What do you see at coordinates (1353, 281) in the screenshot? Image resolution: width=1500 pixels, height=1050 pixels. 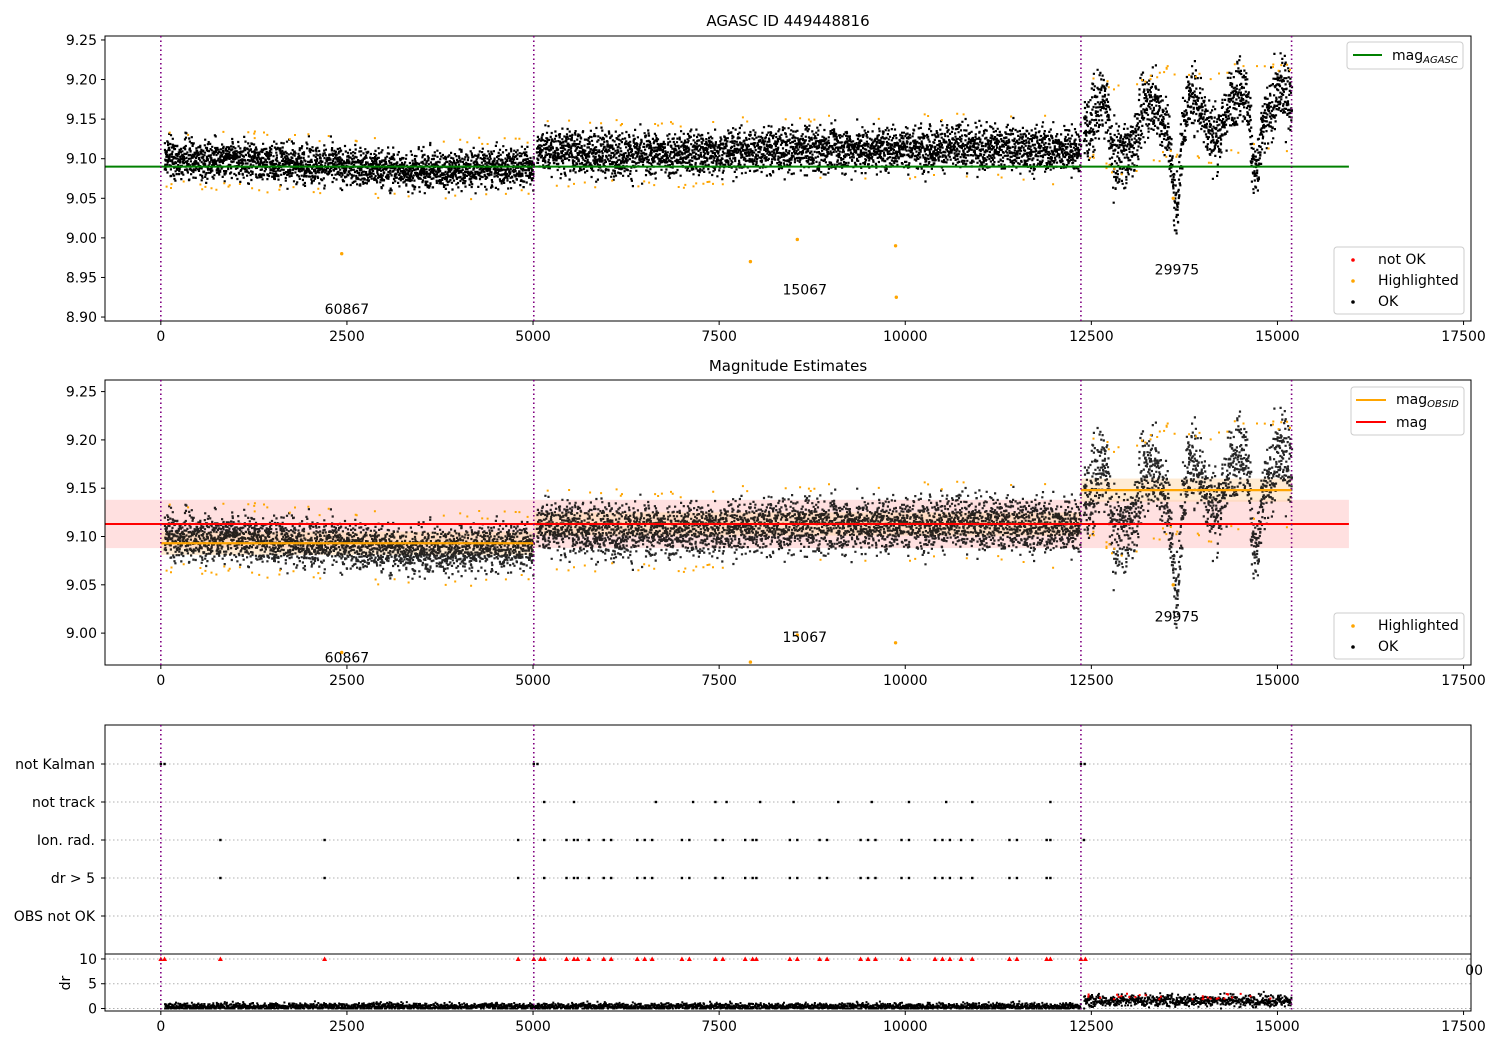 I see `legend-highlighted-marker` at bounding box center [1353, 281].